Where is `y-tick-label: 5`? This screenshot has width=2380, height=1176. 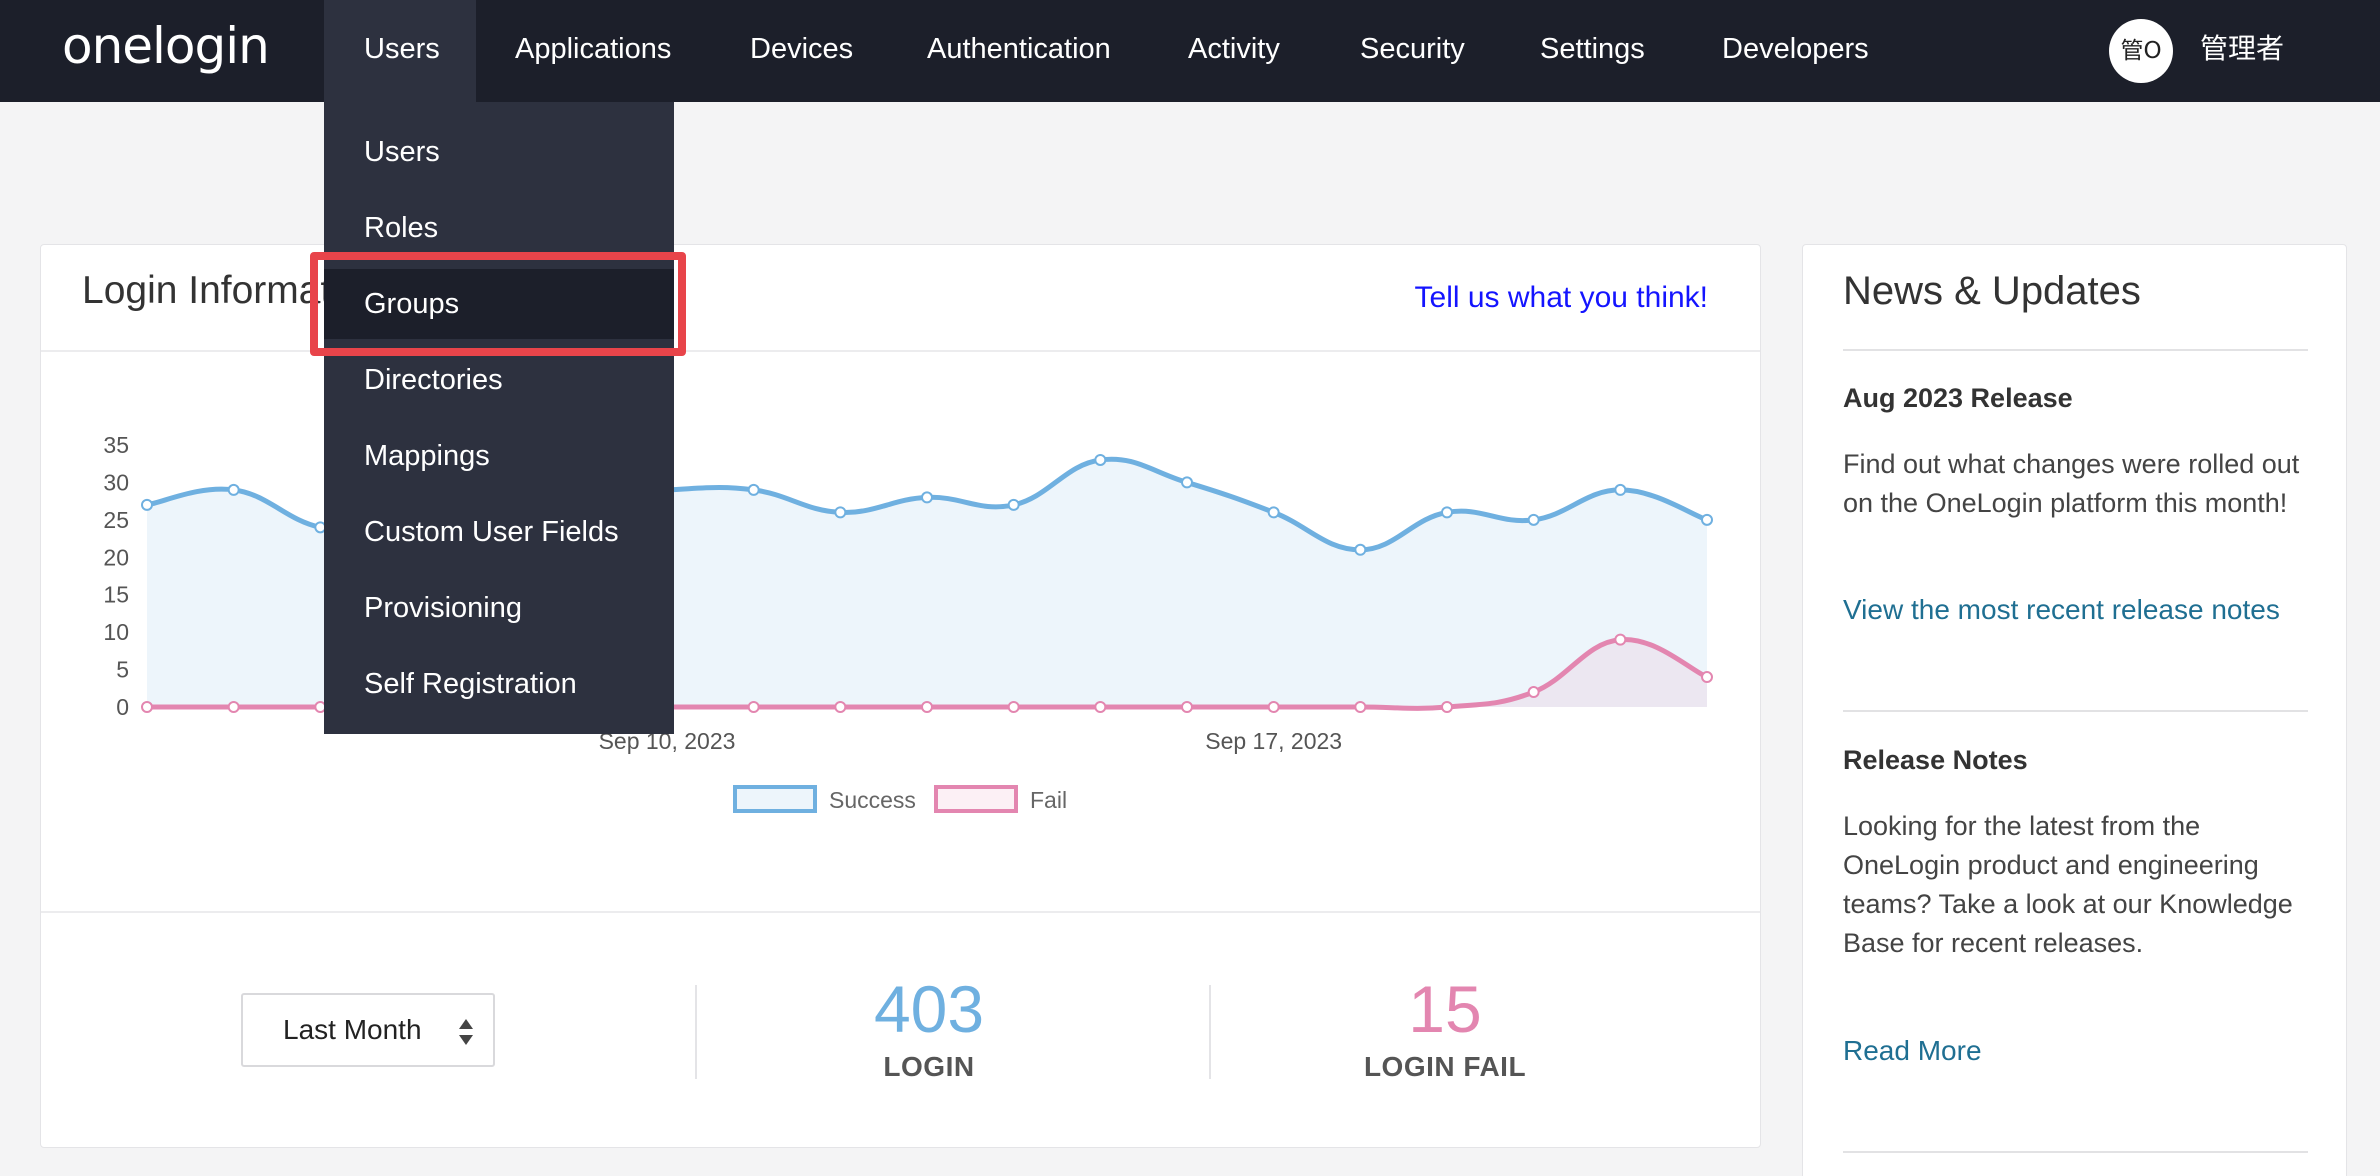
y-tick-label: 5 is located at coordinates (122, 670).